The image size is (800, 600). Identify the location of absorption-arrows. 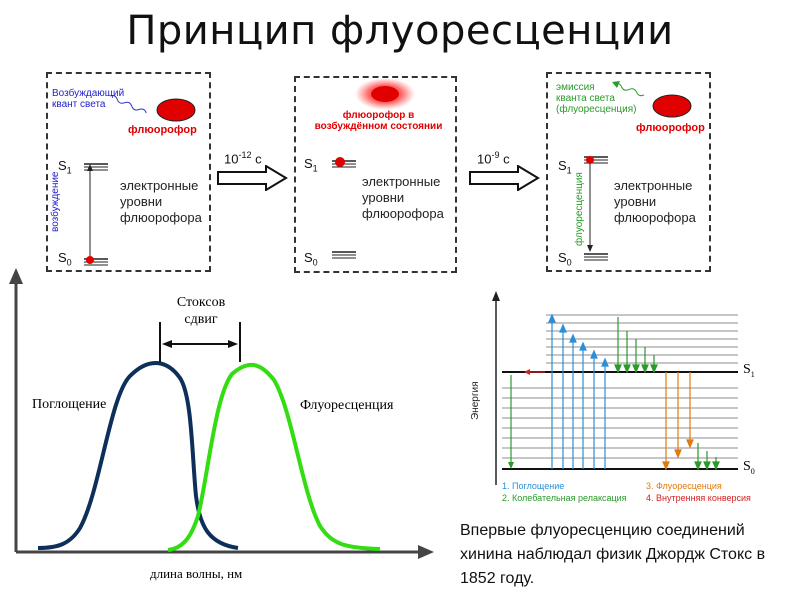
(578, 391).